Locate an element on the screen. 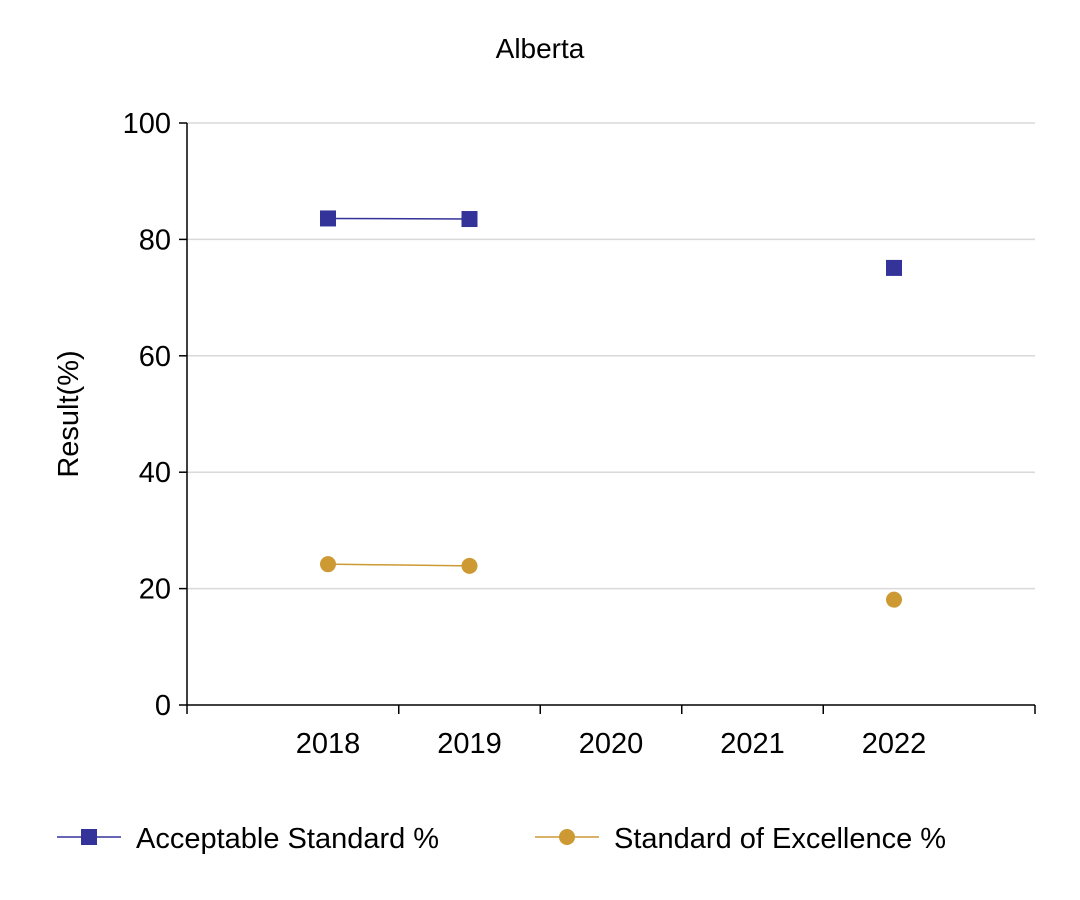  legend-item: Standard of Excellence % is located at coordinates (740, 839).